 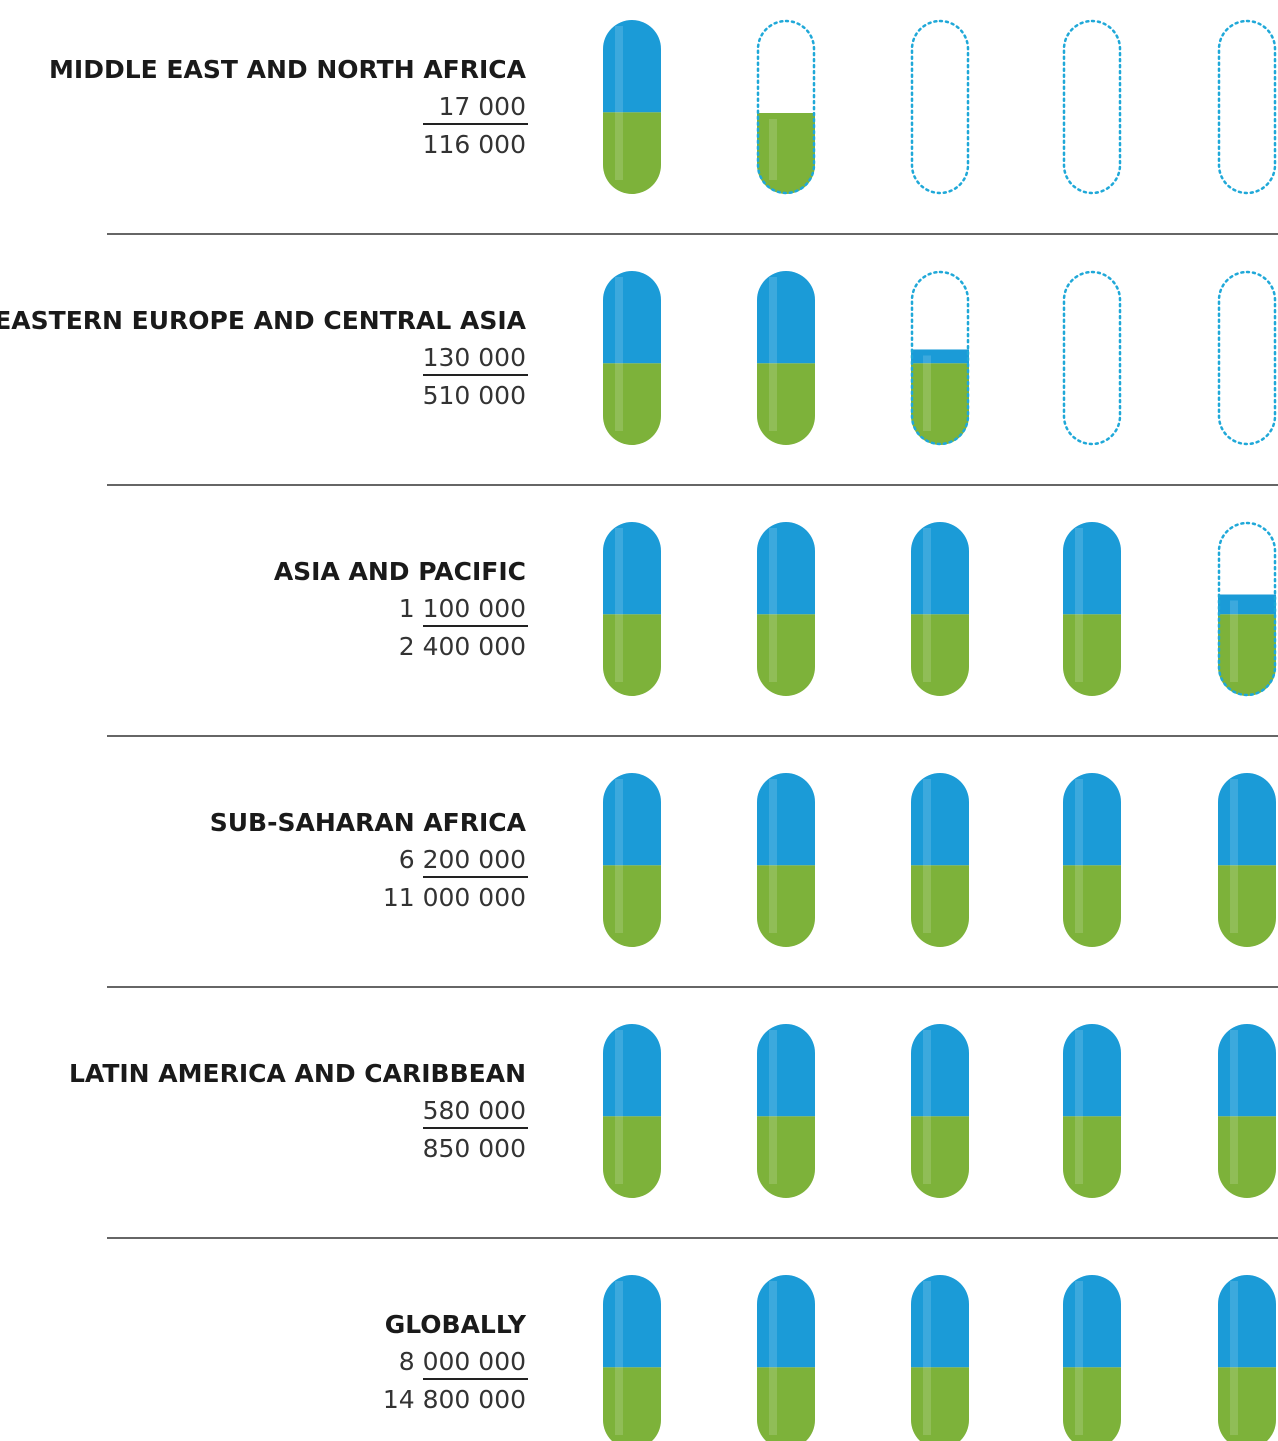 What do you see at coordinates (263, 320) in the screenshot?
I see `region-title: EASTERN EUROPE AND CENTRAL ASIA` at bounding box center [263, 320].